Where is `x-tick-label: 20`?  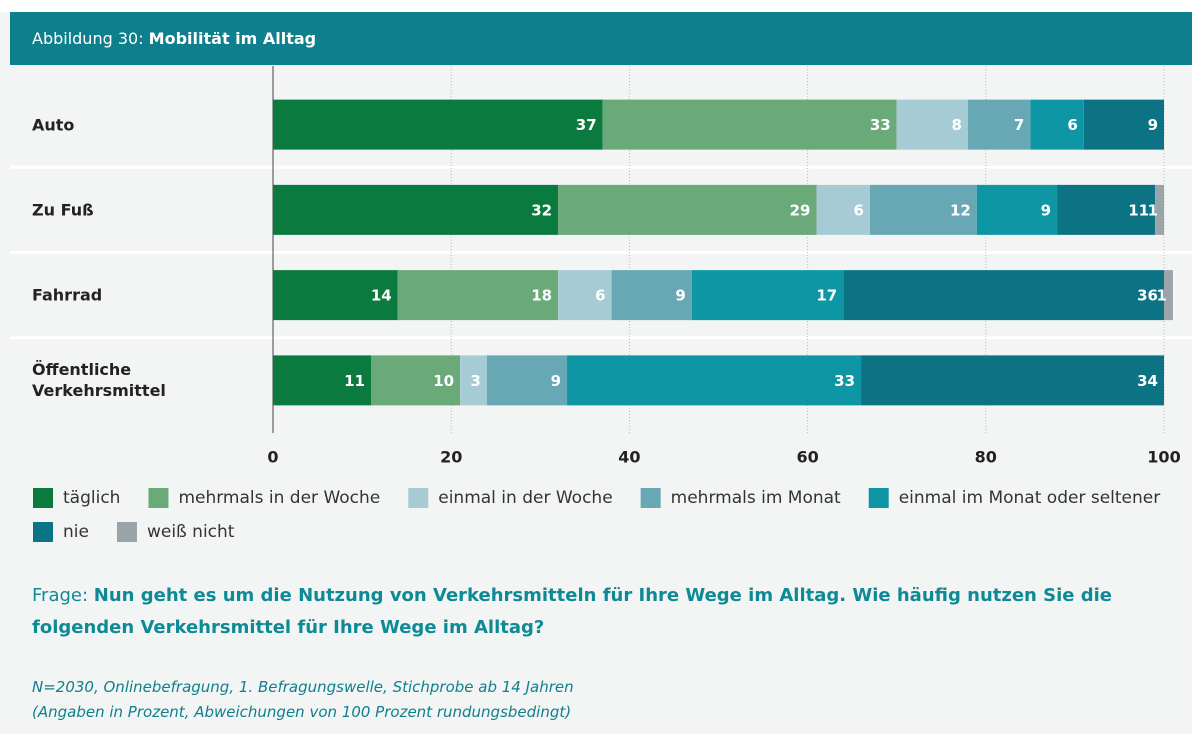 x-tick-label: 20 is located at coordinates (451, 457).